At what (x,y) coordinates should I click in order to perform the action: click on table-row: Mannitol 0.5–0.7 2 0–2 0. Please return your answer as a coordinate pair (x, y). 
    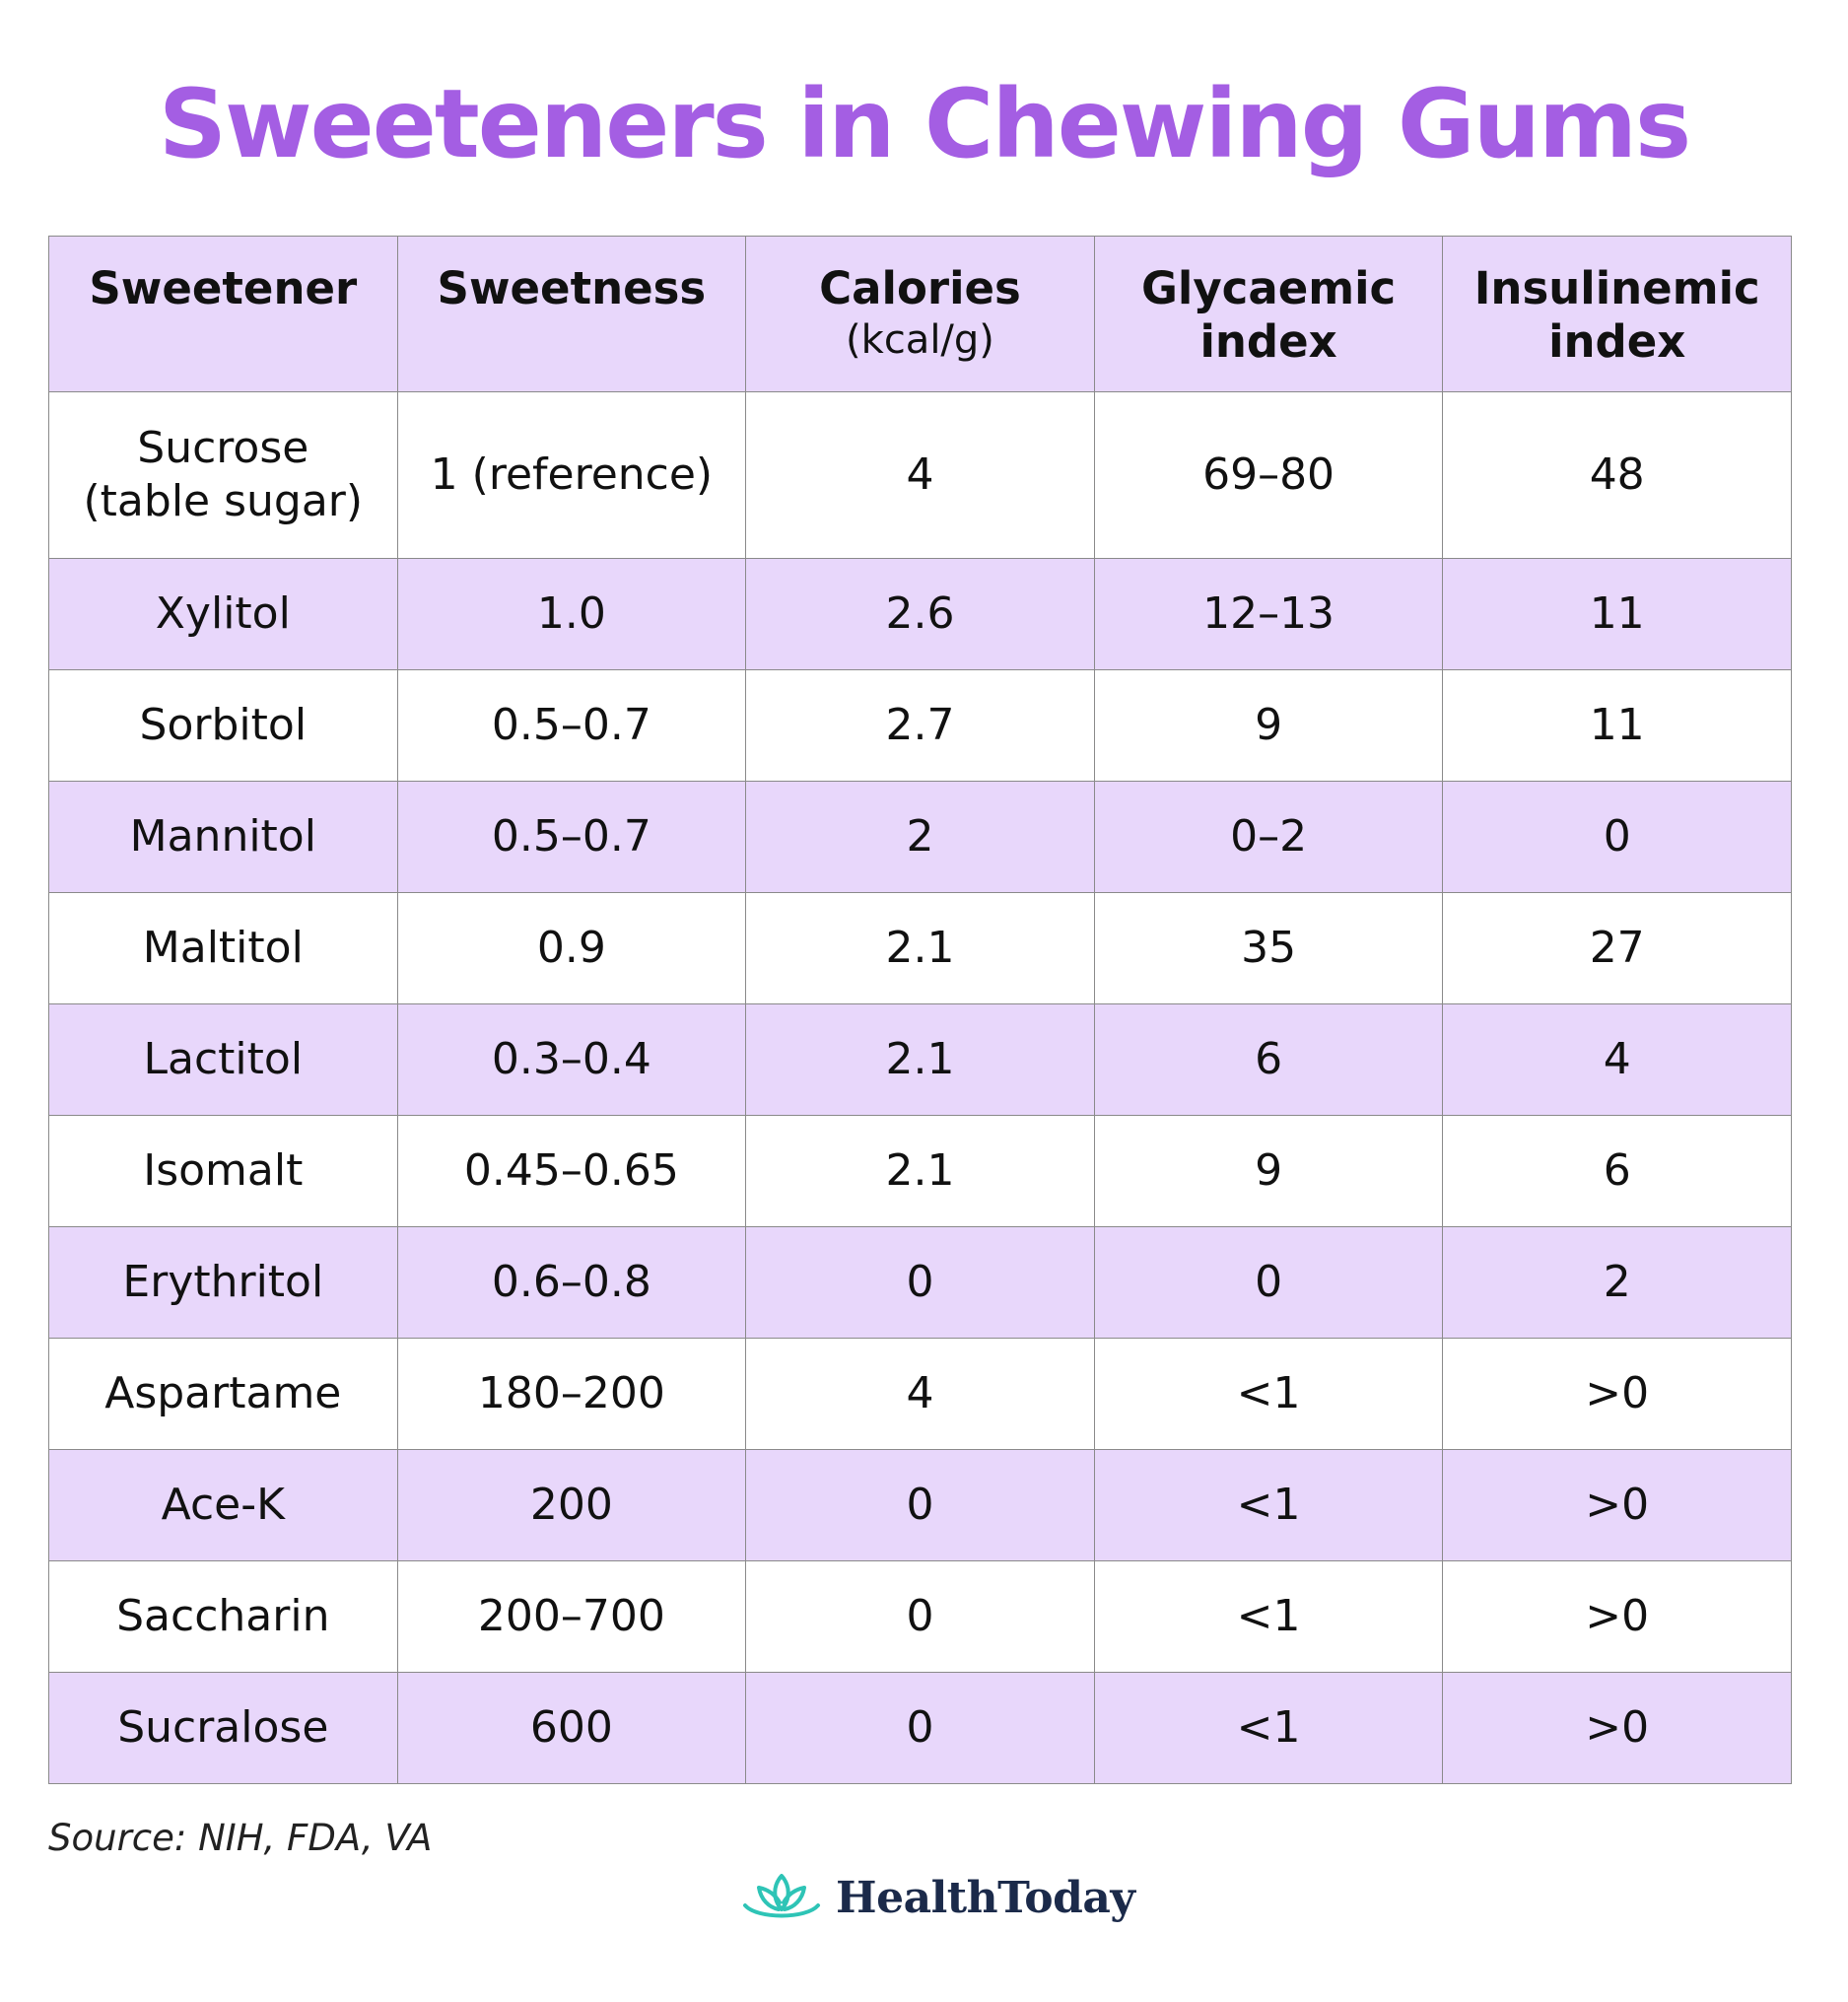
    Looking at the image, I should click on (920, 837).